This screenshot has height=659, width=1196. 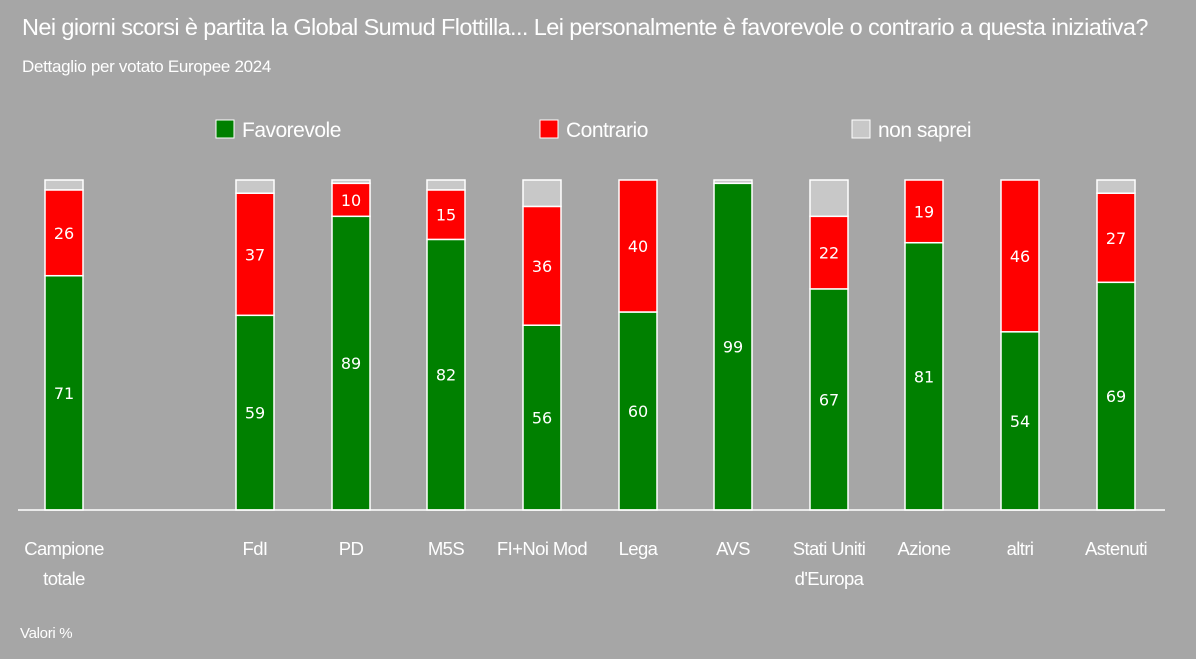 I want to click on bar-1: 59 37, so click(x=255, y=345).